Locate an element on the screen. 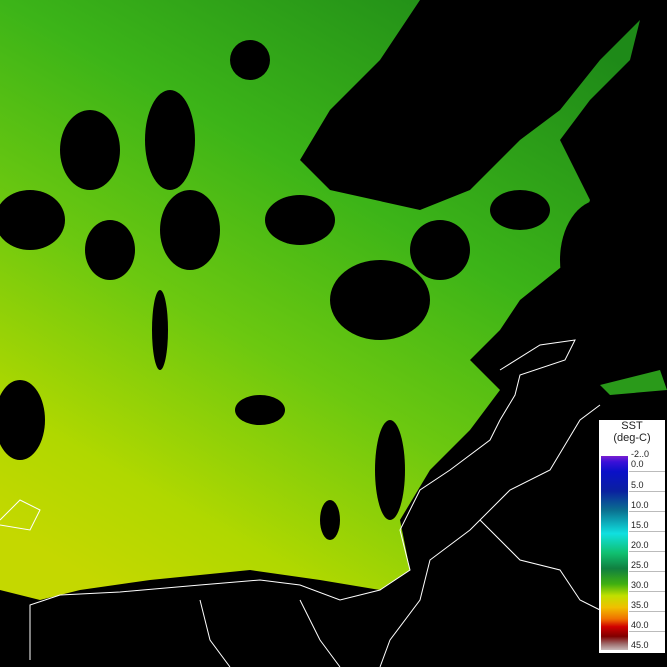 The width and height of the screenshot is (667, 667). legend-title: SST (deg-C) is located at coordinates (632, 432).